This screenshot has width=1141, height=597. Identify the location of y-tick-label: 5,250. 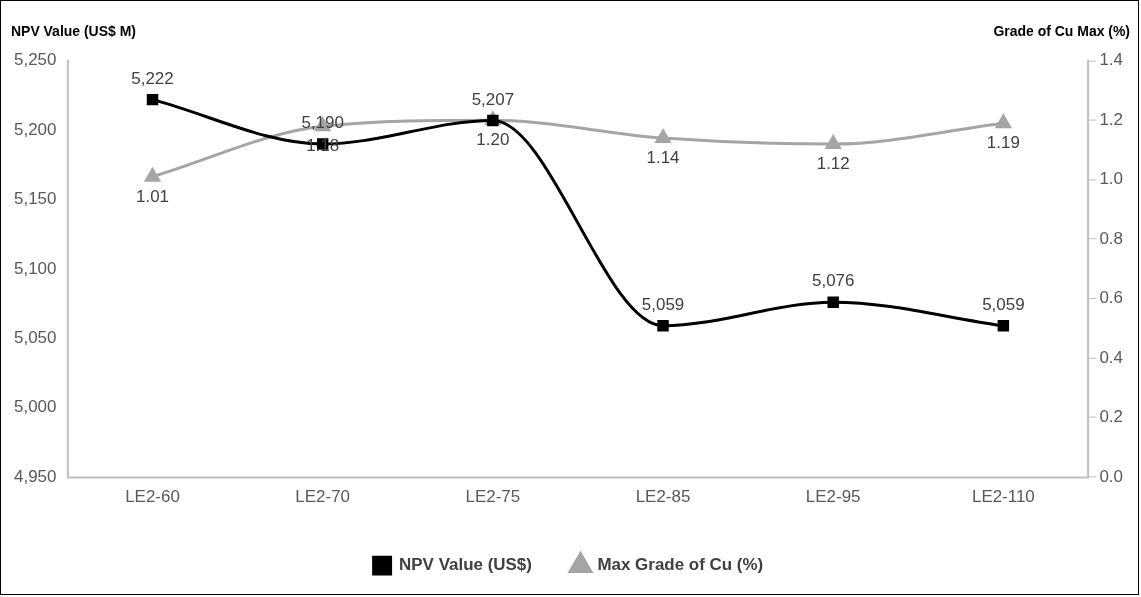
(35, 60).